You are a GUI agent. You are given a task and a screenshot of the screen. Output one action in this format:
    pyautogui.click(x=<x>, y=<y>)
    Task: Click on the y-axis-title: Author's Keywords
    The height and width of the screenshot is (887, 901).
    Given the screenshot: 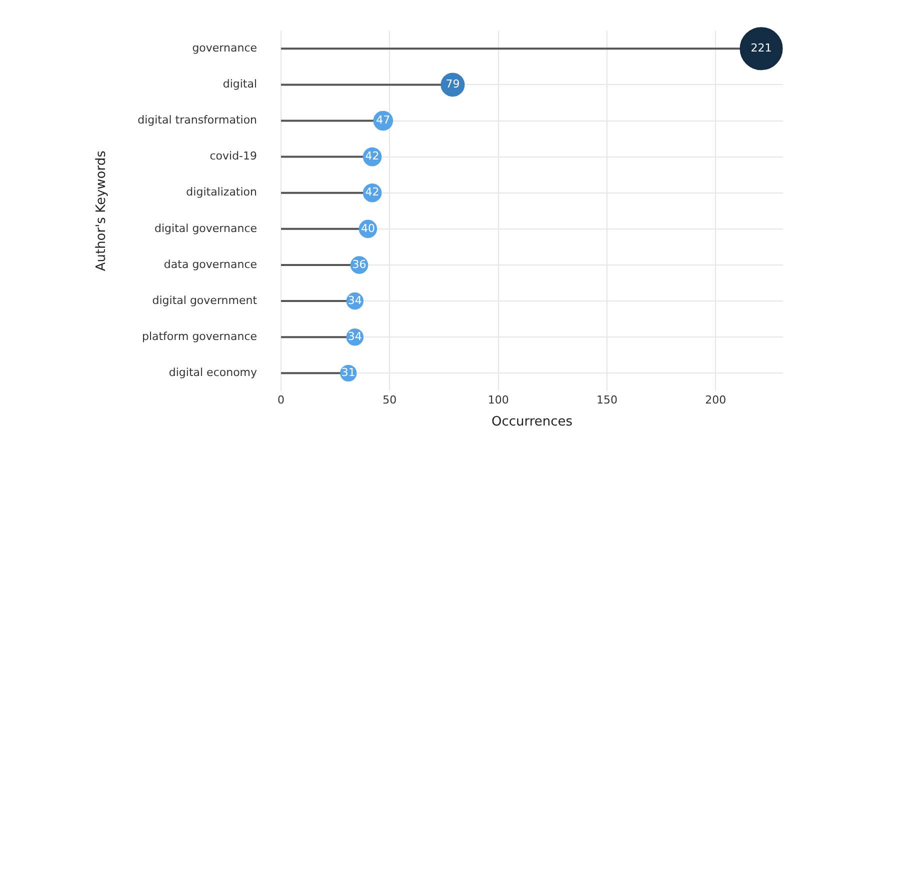 What is the action you would take?
    pyautogui.click(x=102, y=211)
    